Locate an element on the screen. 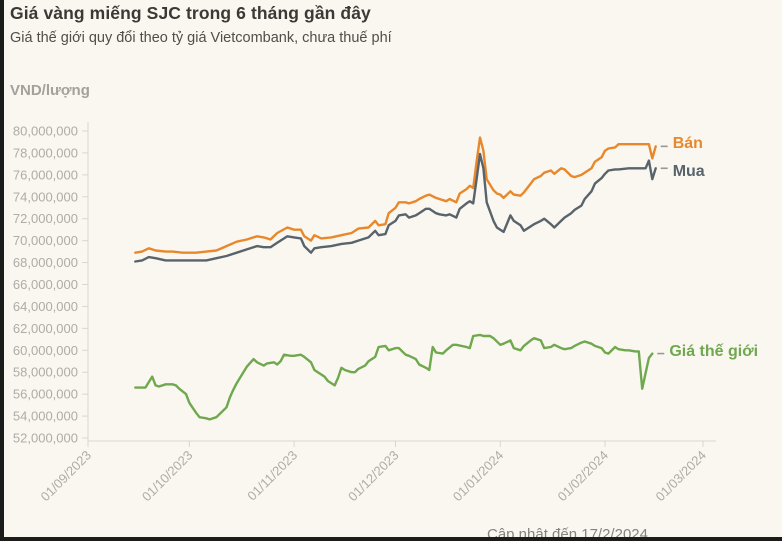  svg-text: 01/12/2023 is located at coordinates (373, 476).